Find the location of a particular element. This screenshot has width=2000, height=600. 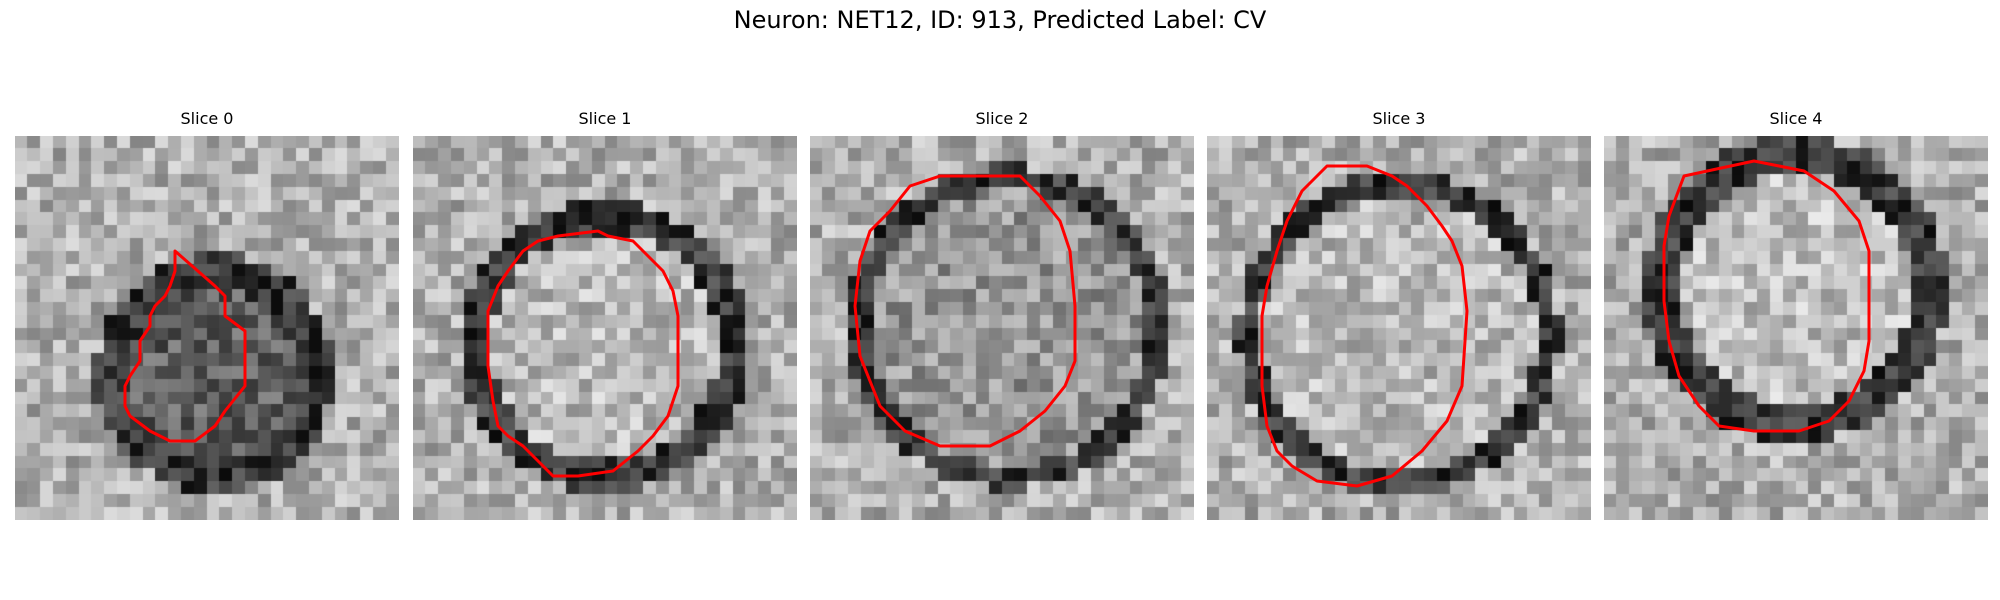

slice-panel-4: Slice 4 is located at coordinates (1796, 314).